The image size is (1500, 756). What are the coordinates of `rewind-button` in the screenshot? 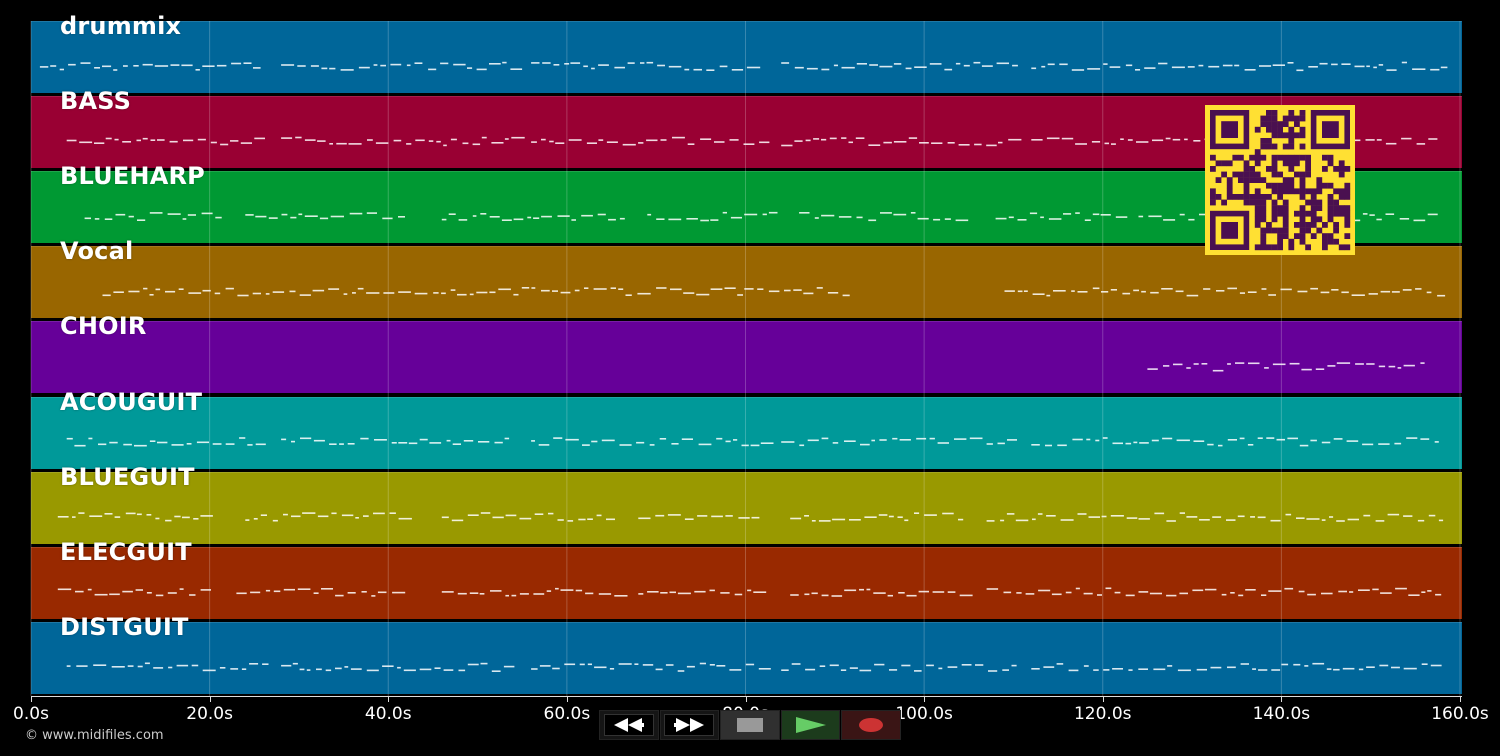 It's located at (629, 725).